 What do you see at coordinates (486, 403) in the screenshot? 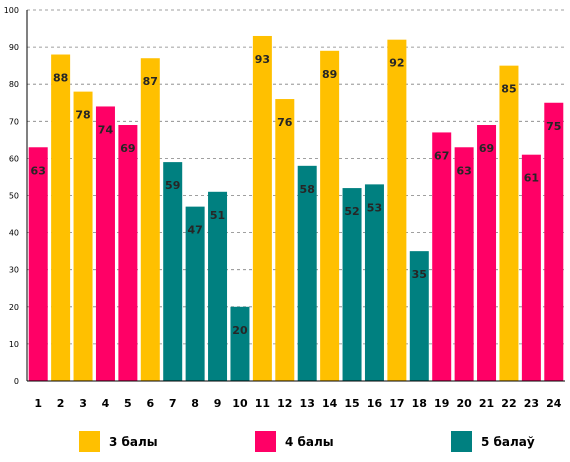
I see `x-tick-label: 21` at bounding box center [486, 403].